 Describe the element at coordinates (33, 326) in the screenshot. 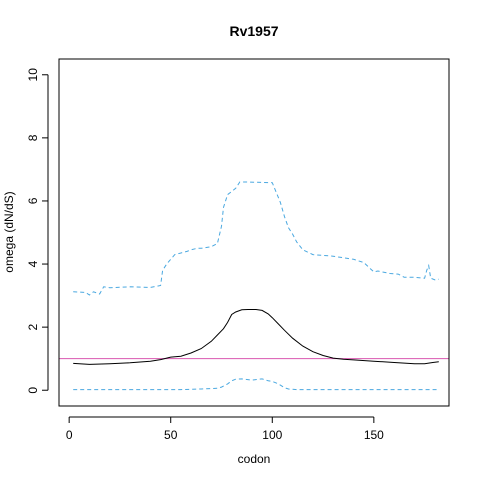

I see `y-tick-label: 2` at that location.